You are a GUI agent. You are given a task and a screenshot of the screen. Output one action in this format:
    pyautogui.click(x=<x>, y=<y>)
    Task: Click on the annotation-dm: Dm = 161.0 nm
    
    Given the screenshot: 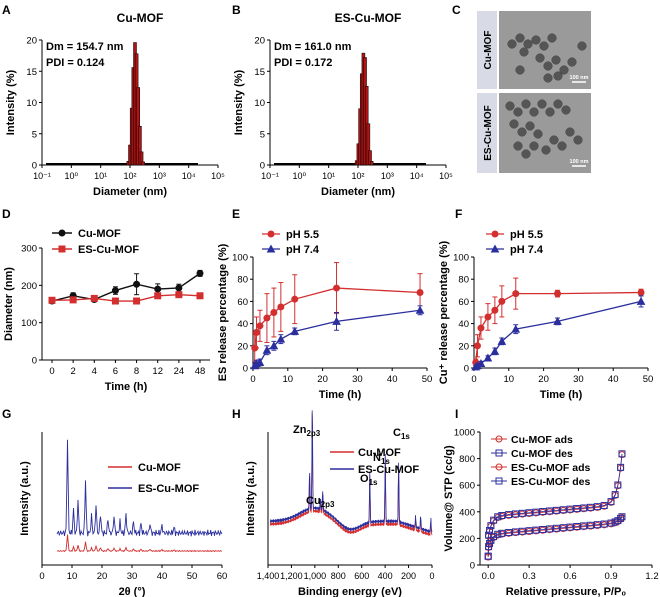 What is the action you would take?
    pyautogui.click(x=313, y=47)
    